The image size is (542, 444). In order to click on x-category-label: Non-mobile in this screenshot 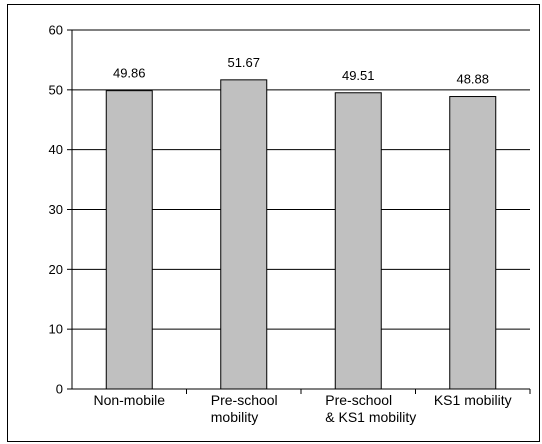, I will do `click(129, 400)`.